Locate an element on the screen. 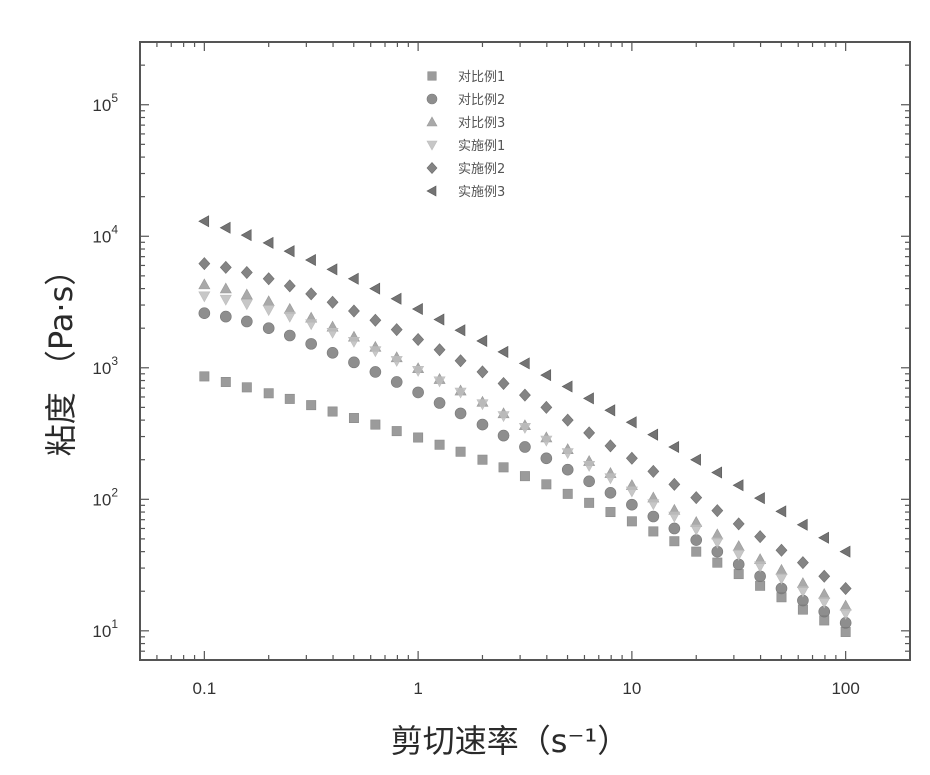 This screenshot has width=930, height=775. legend-label: 实施例1 is located at coordinates (481, 146).